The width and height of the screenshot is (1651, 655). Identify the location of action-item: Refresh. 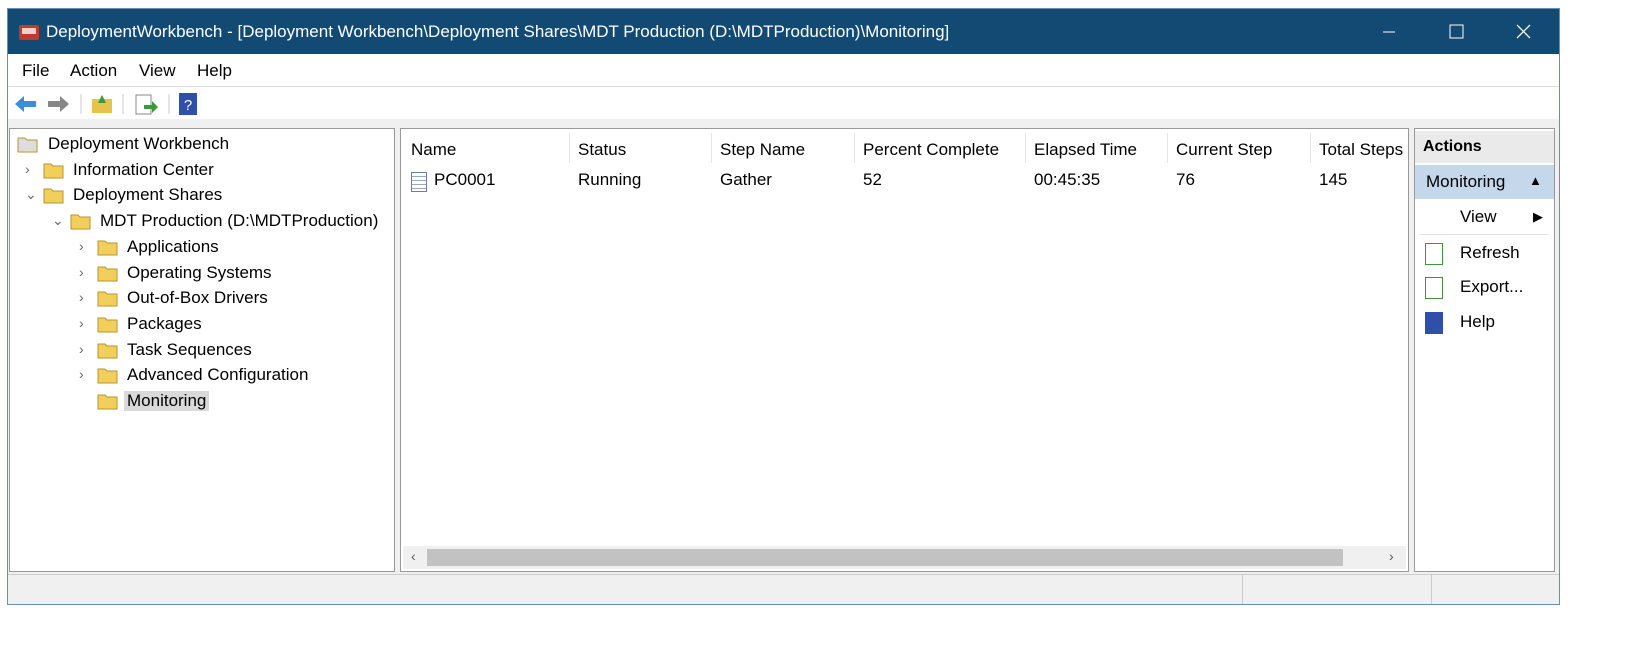
(1490, 252).